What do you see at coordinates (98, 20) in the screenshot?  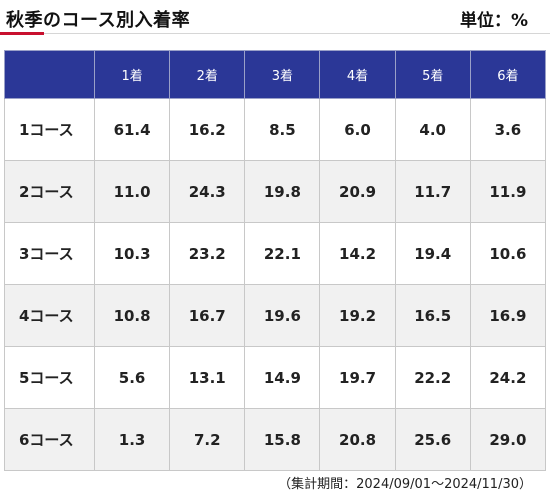 I see `page-title: 秋季のコース別入着率` at bounding box center [98, 20].